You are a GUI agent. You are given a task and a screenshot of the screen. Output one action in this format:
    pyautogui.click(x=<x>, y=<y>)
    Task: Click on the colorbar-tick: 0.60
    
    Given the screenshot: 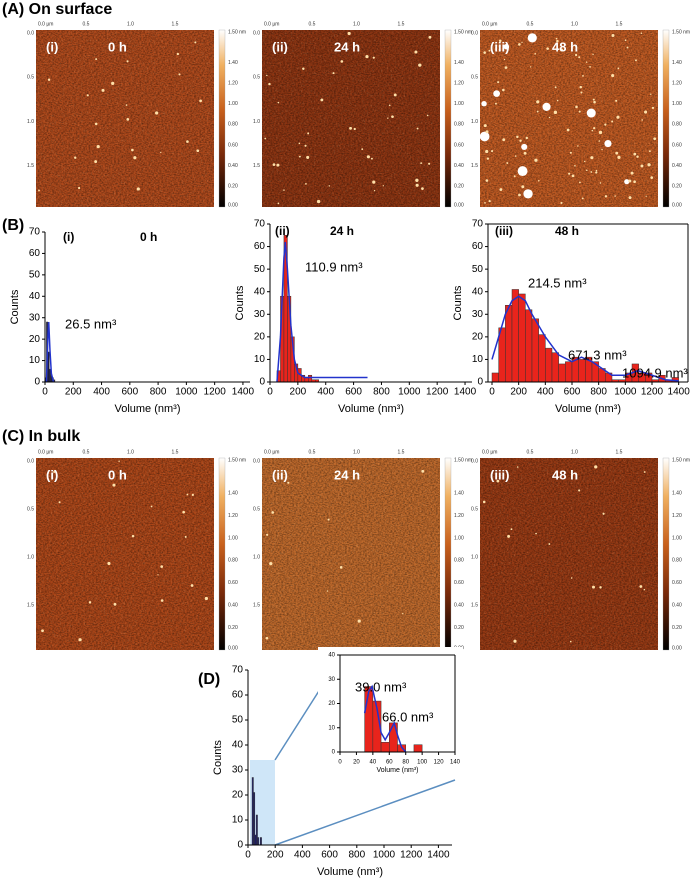 What is the action you would take?
    pyautogui.click(x=233, y=583)
    